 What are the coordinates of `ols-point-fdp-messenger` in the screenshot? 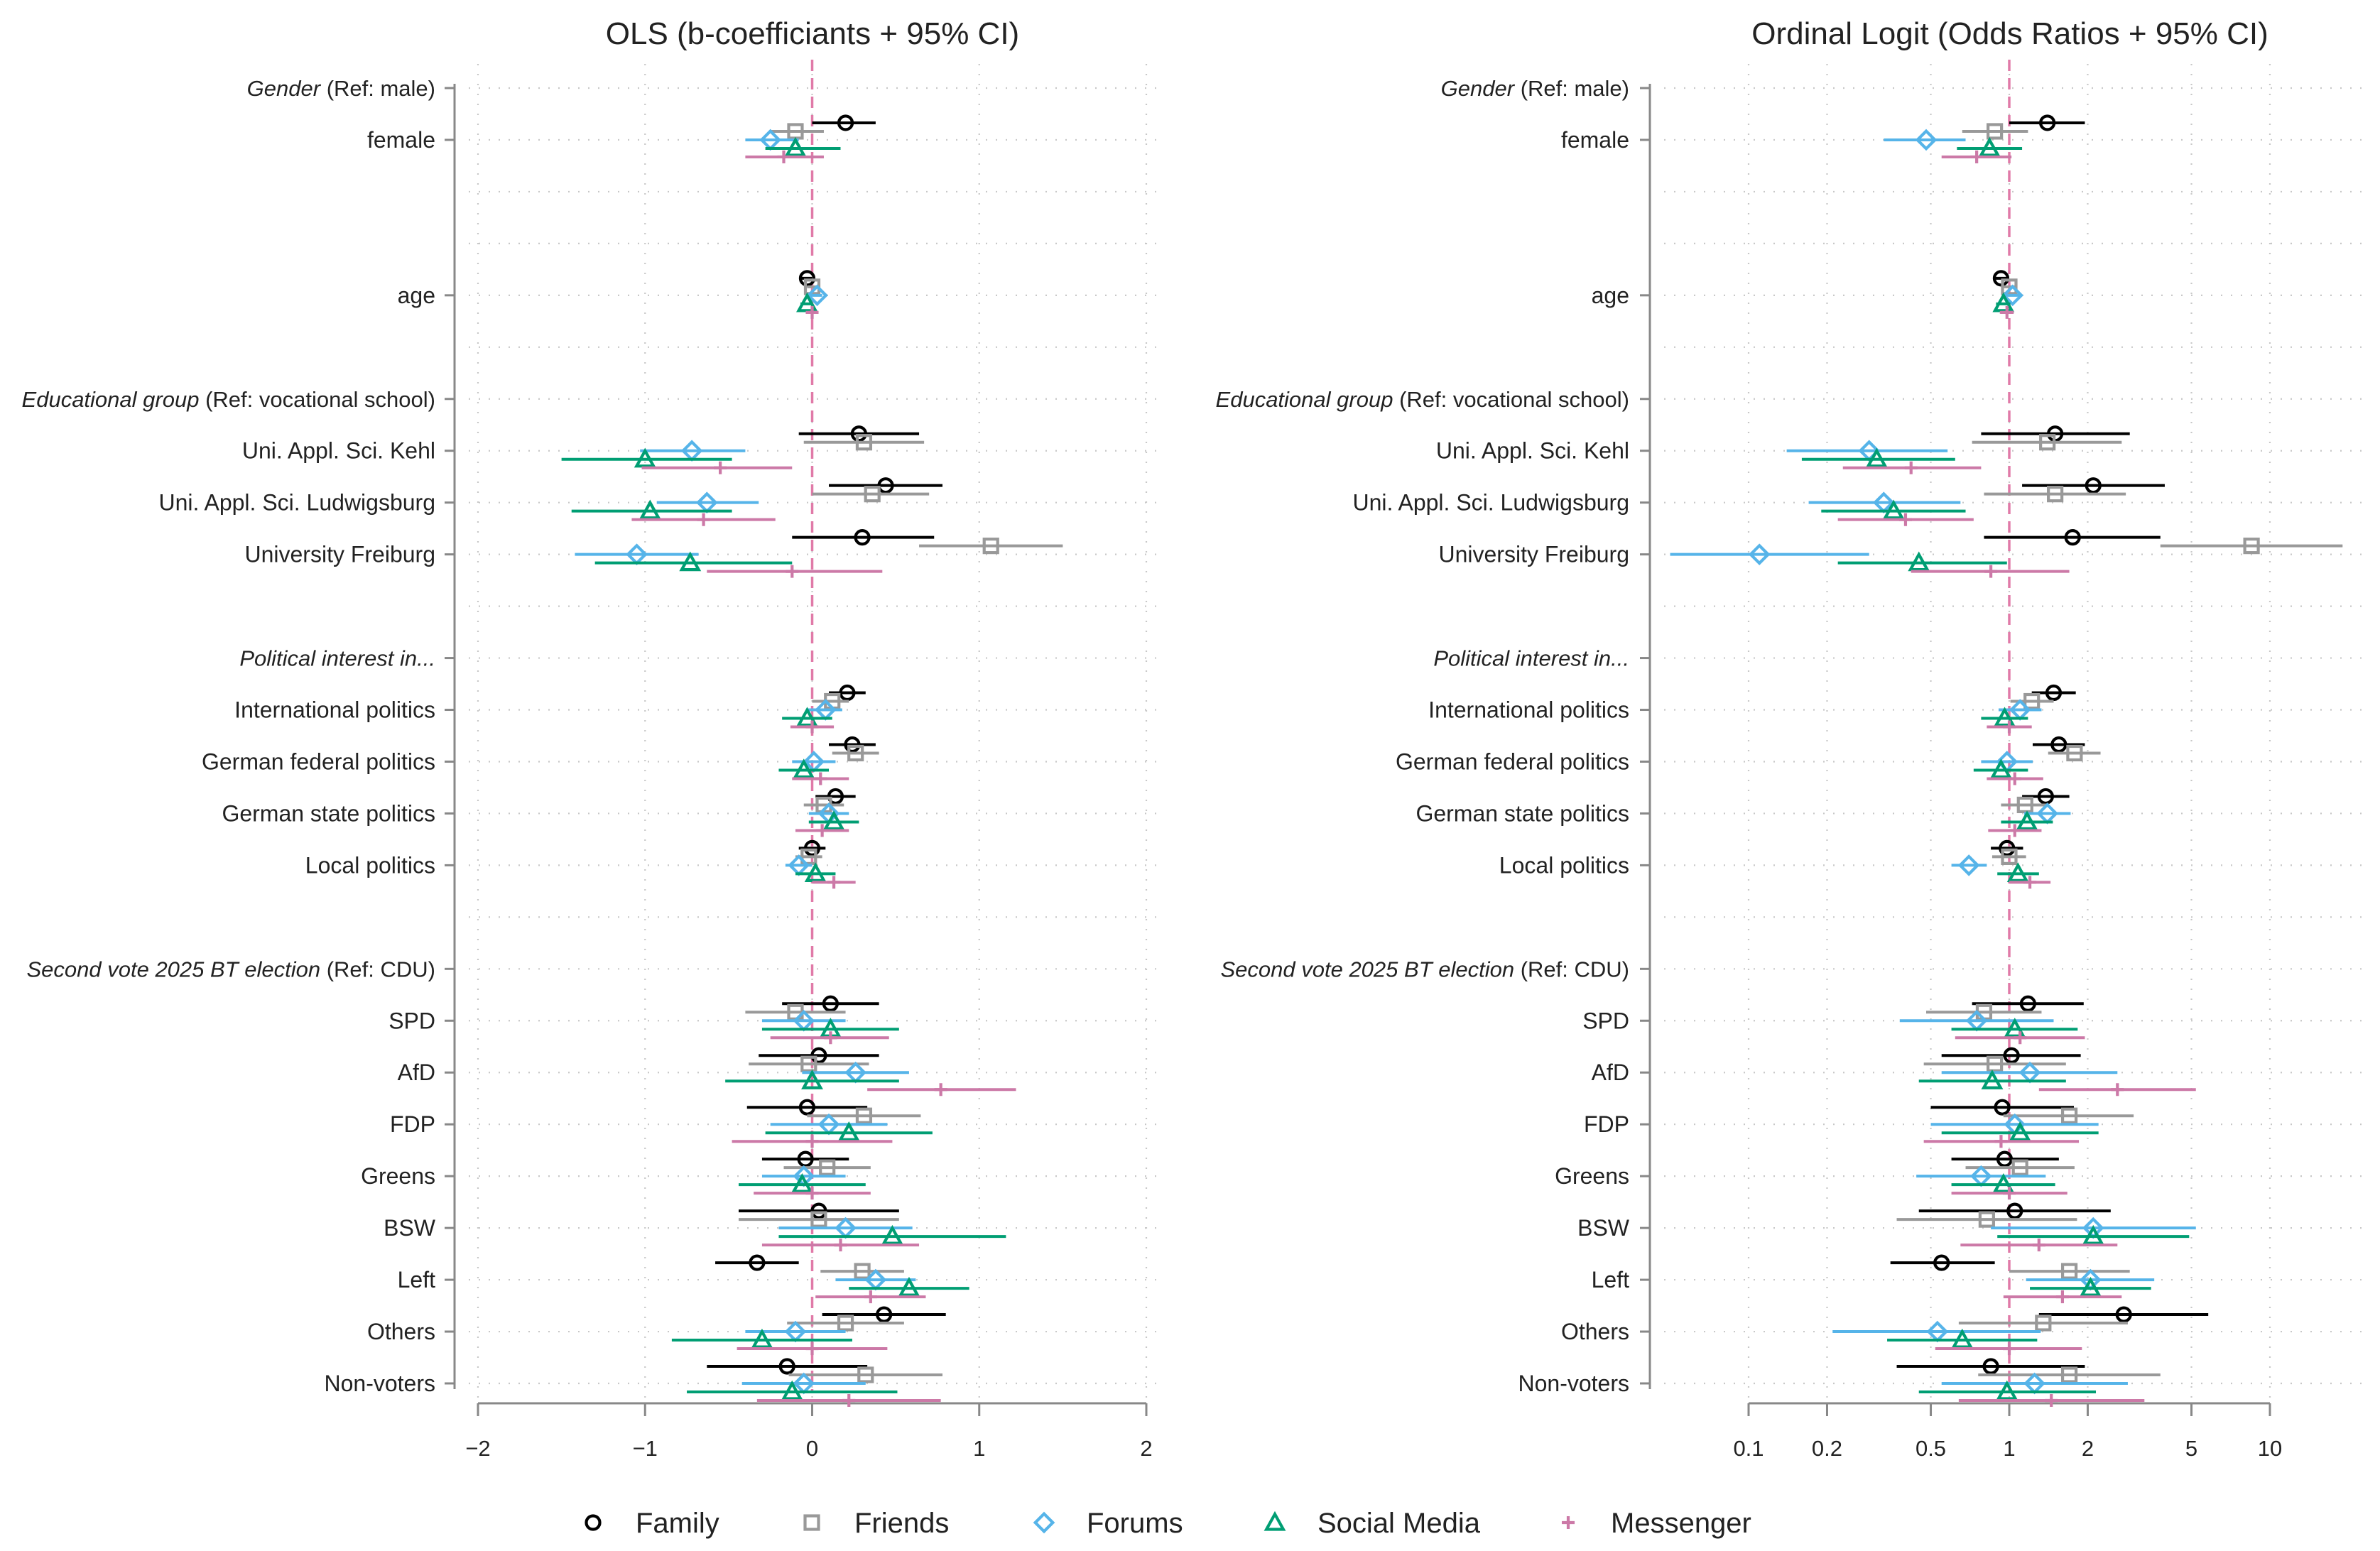 It's located at (812, 1141).